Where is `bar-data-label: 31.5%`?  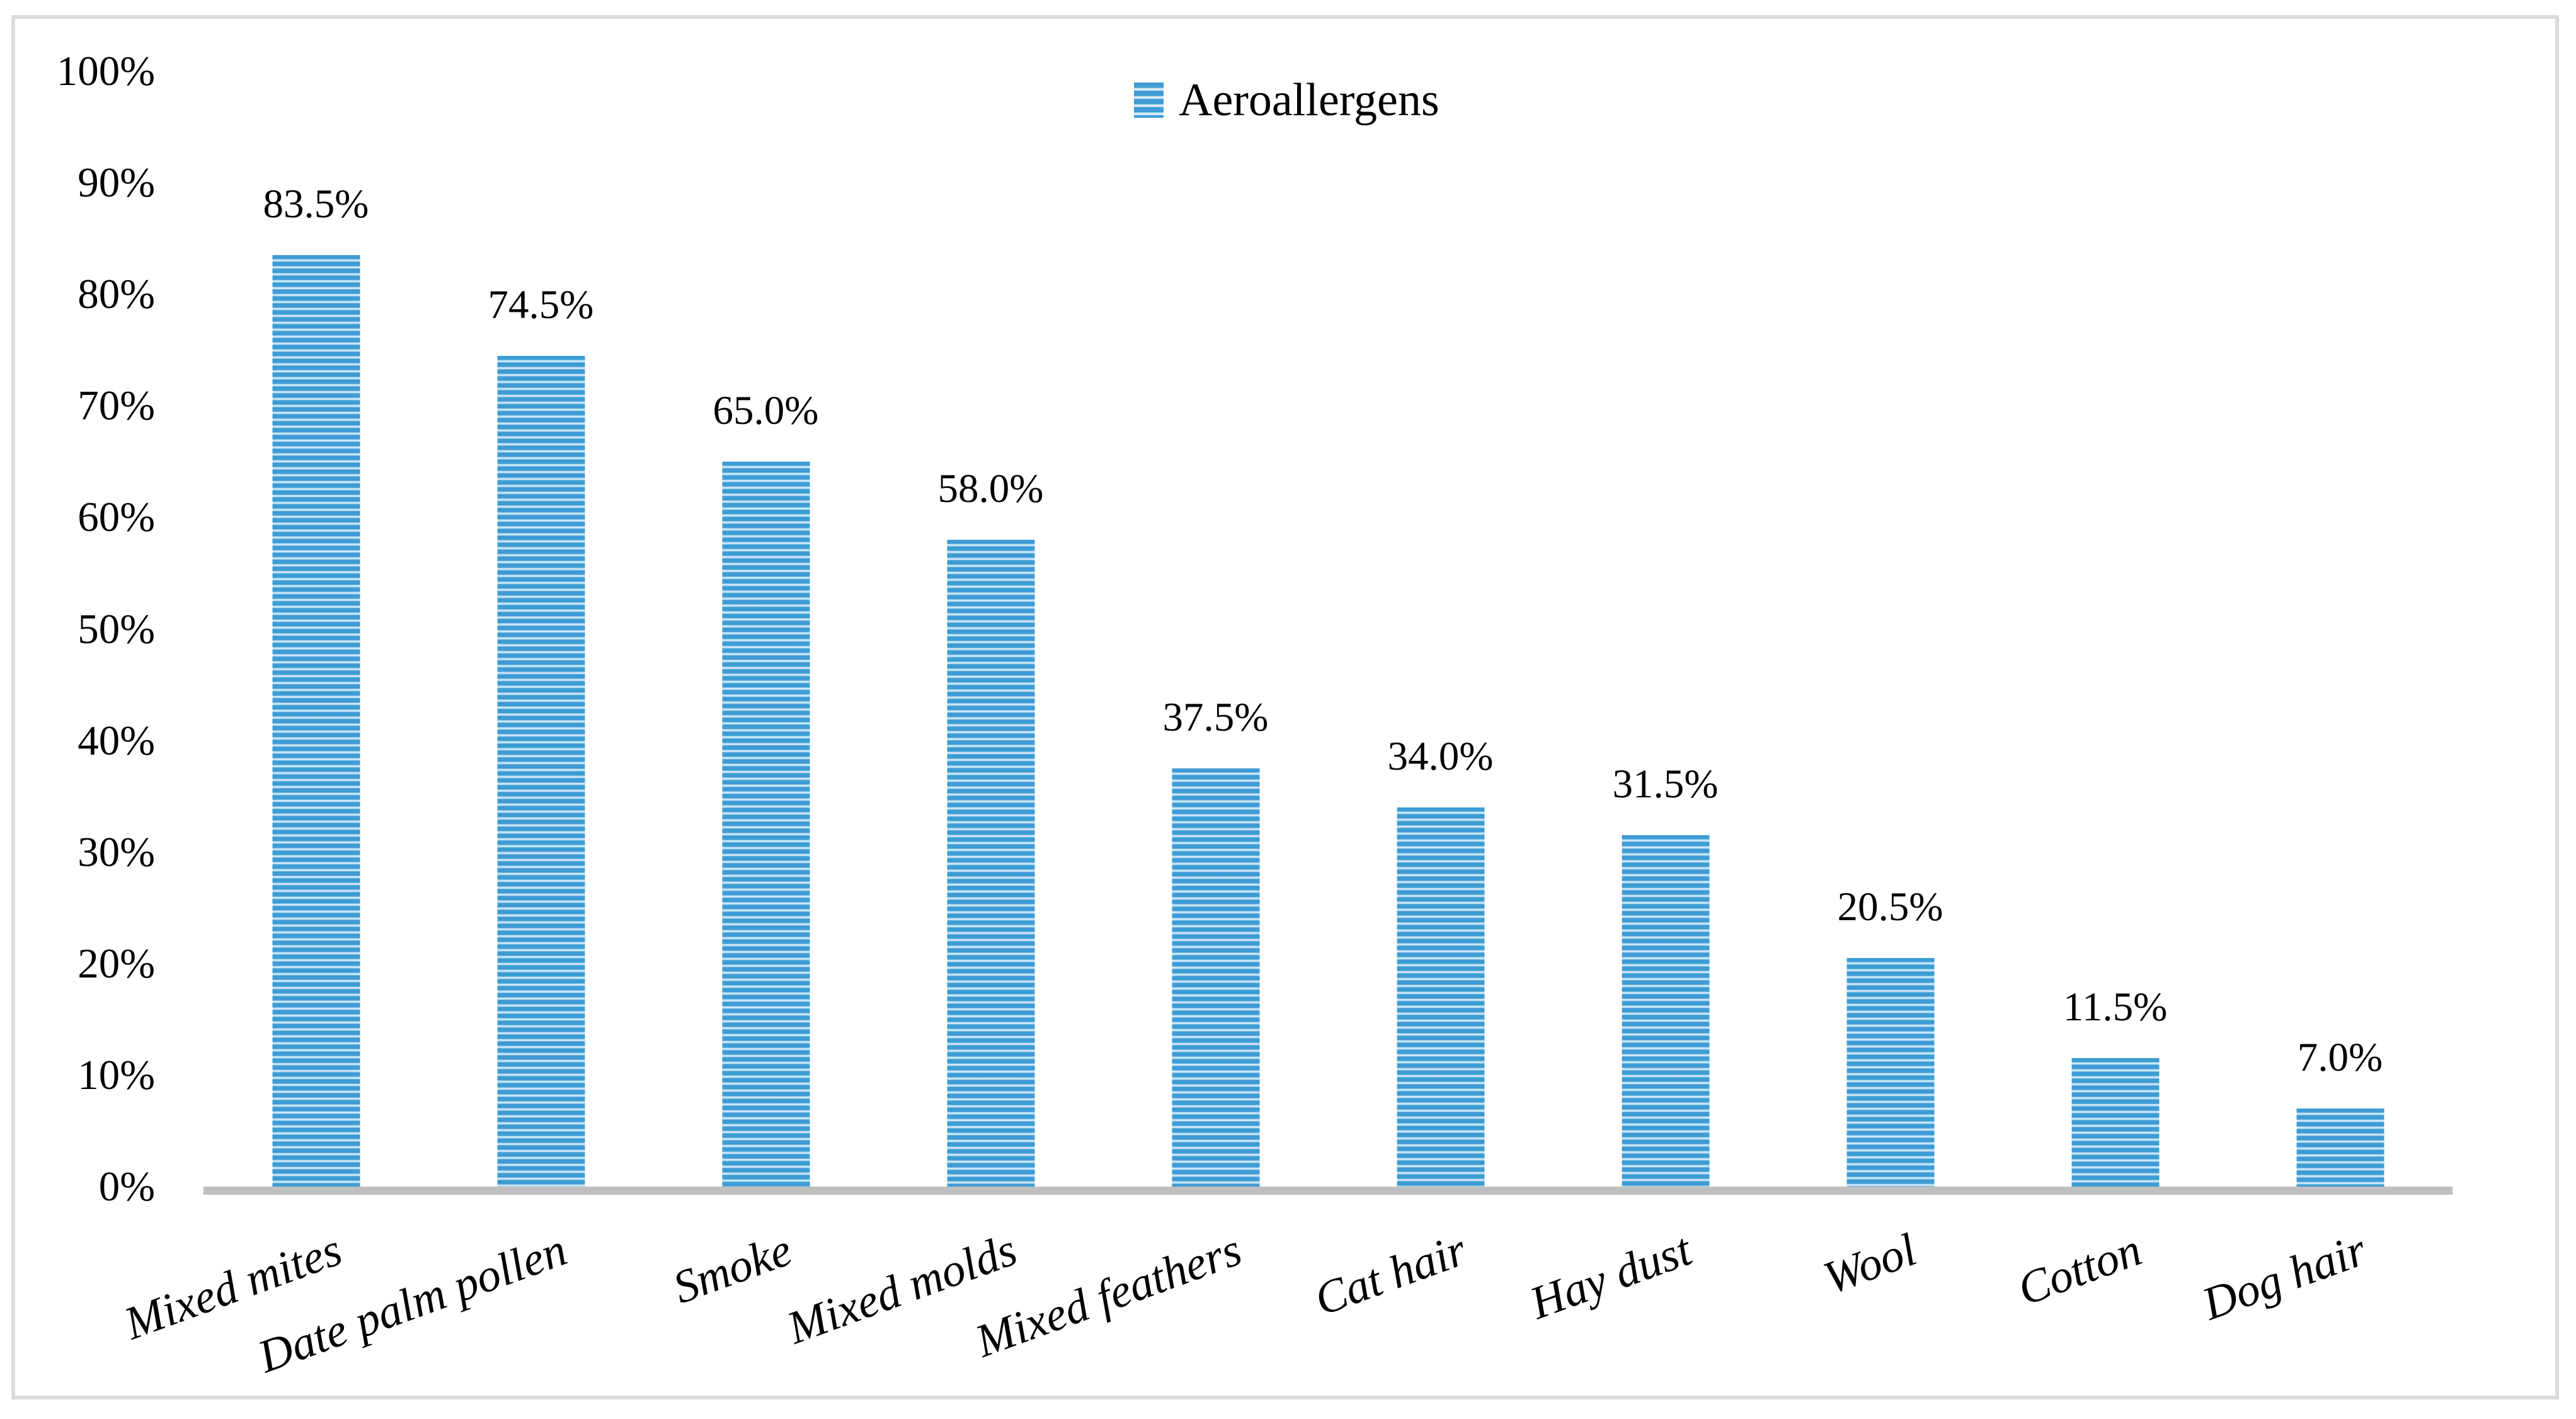 bar-data-label: 31.5% is located at coordinates (1665, 784).